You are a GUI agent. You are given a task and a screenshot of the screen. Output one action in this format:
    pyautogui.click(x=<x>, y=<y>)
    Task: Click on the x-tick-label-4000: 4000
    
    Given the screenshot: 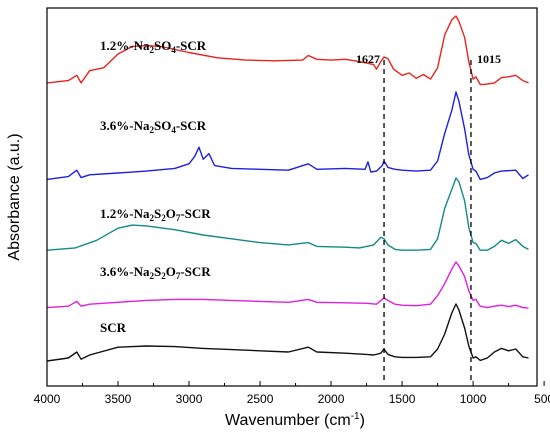 What is the action you would take?
    pyautogui.click(x=47, y=399)
    